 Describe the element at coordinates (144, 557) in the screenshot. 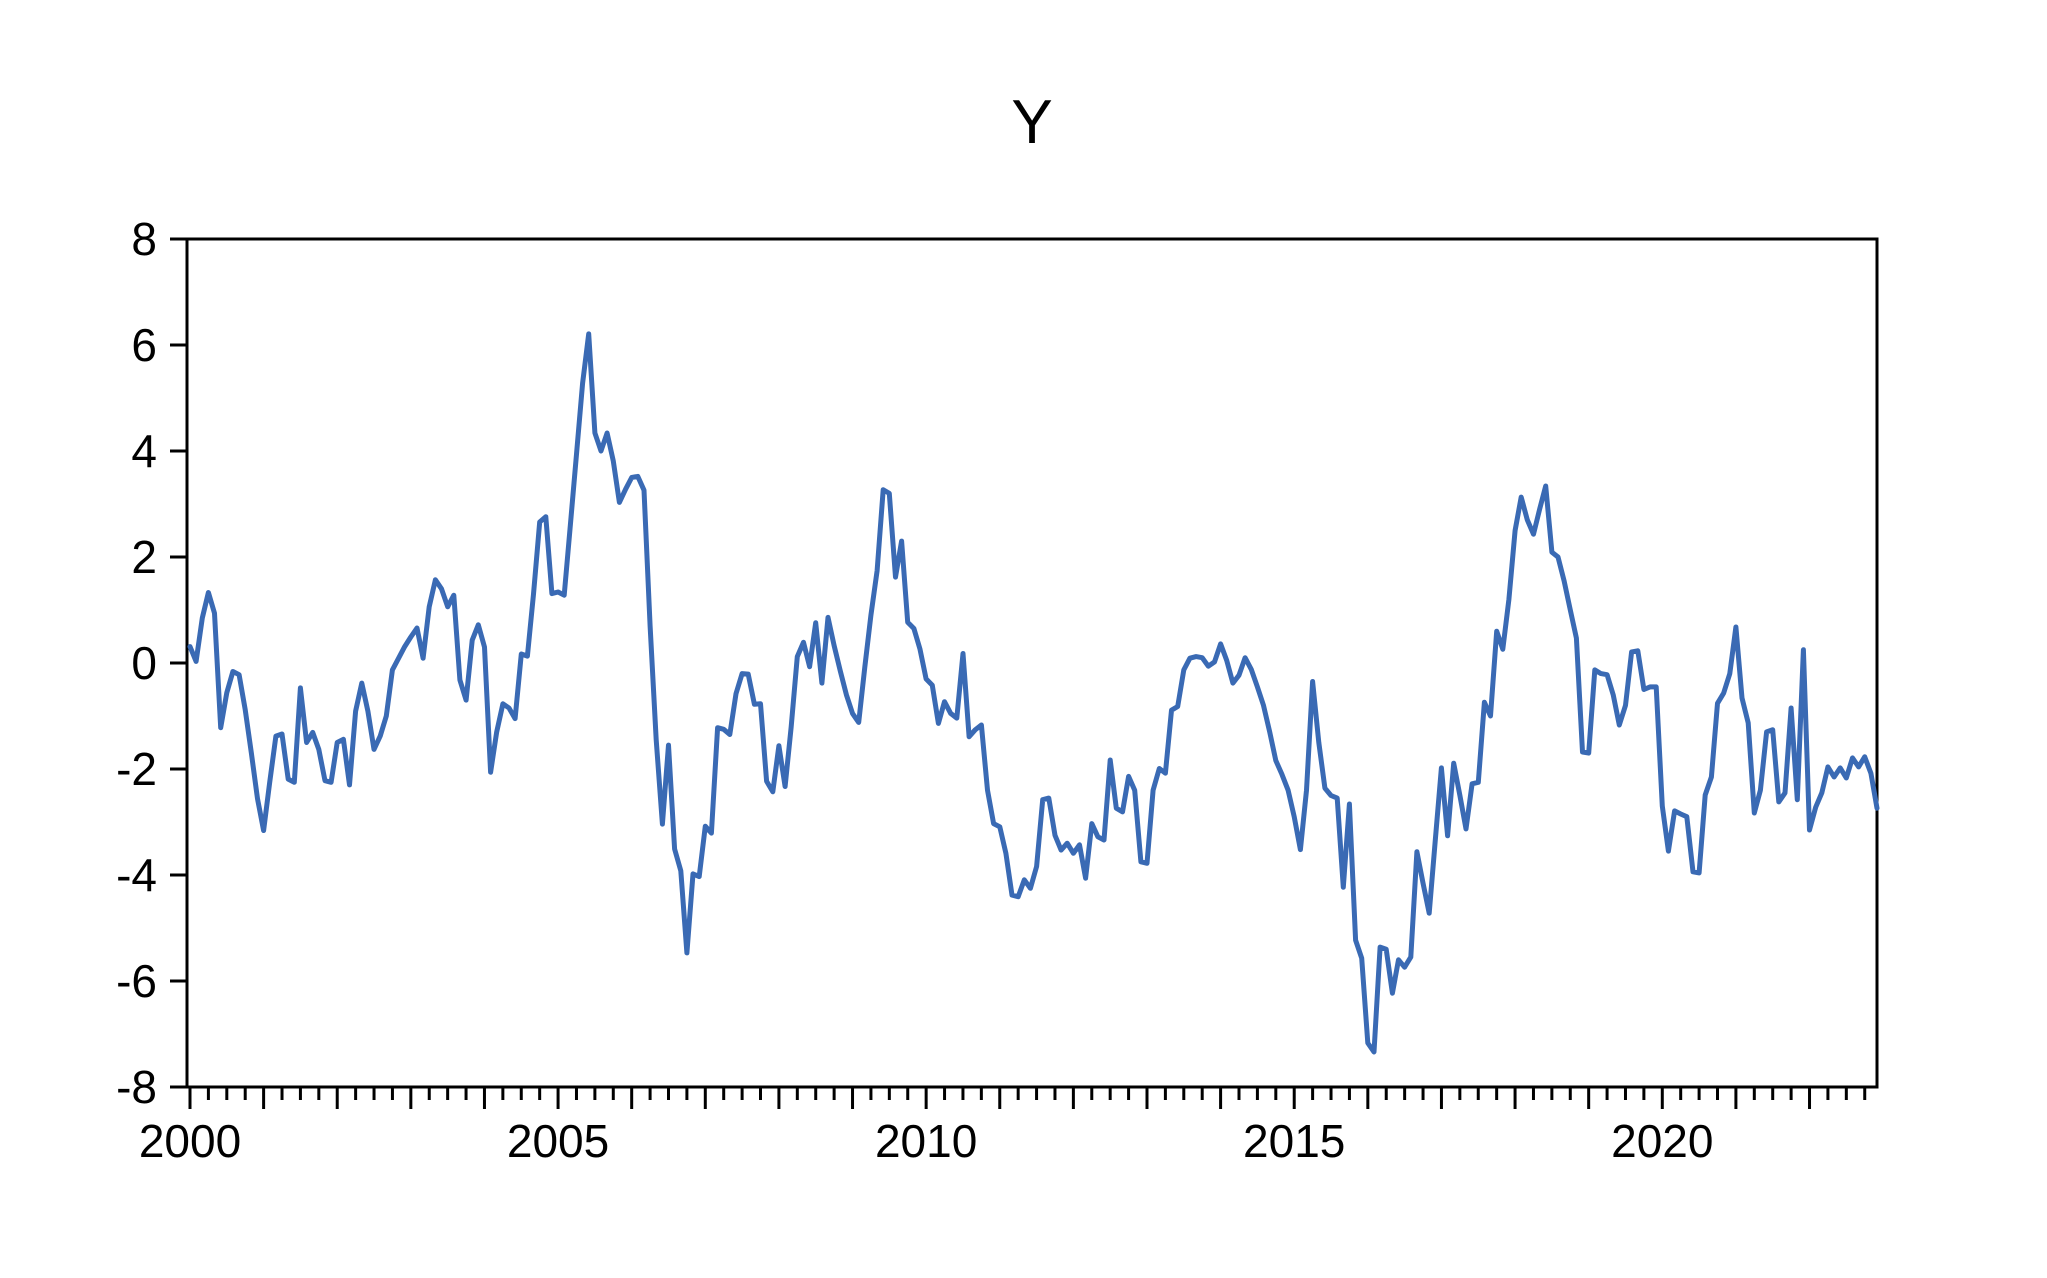

I see `y-tick-label: 2` at that location.